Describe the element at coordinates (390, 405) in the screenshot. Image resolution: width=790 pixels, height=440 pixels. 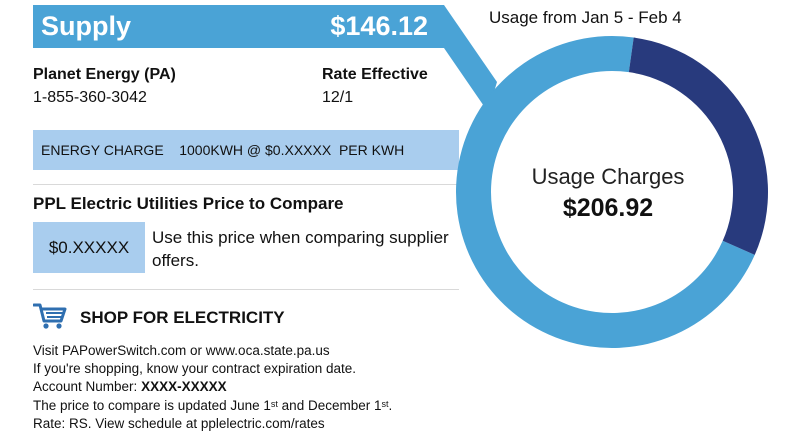
I see `ptc-update-suffix: .` at that location.